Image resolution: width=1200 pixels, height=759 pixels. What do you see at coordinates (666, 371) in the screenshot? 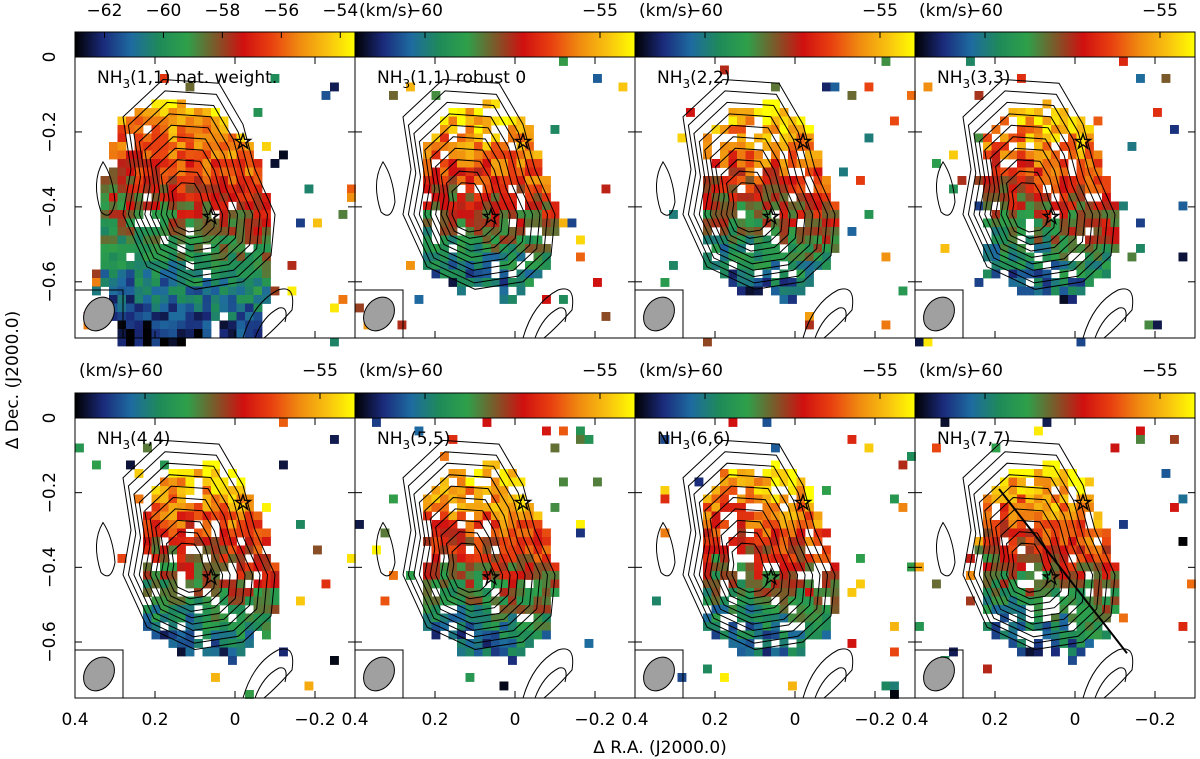
I see `colorbar-unit: (km/s)` at bounding box center [666, 371].